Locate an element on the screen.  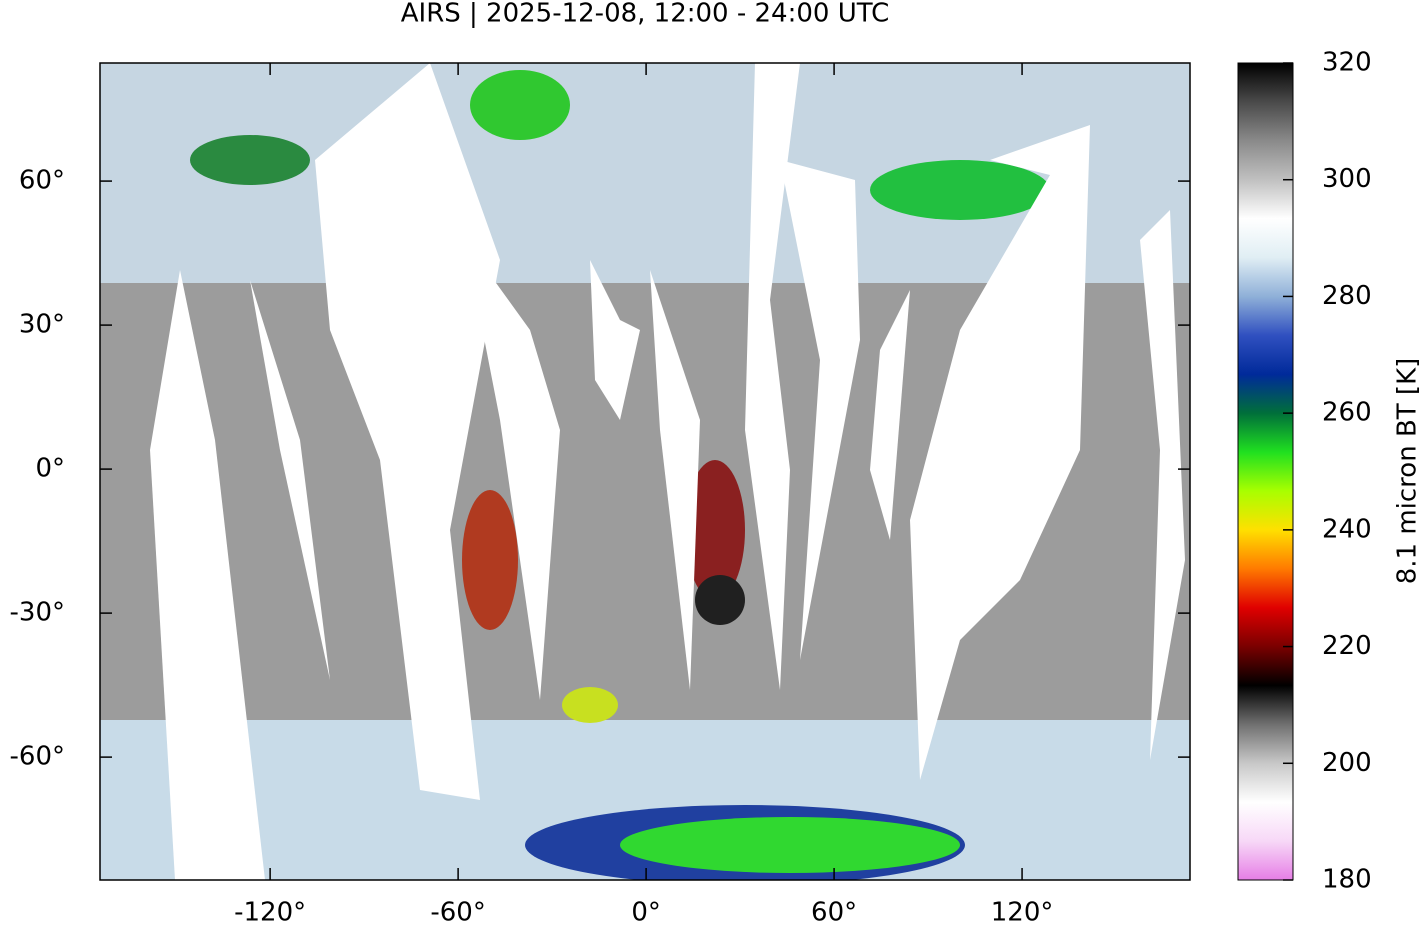
x-tick-label: 60° is located at coordinates (834, 913).